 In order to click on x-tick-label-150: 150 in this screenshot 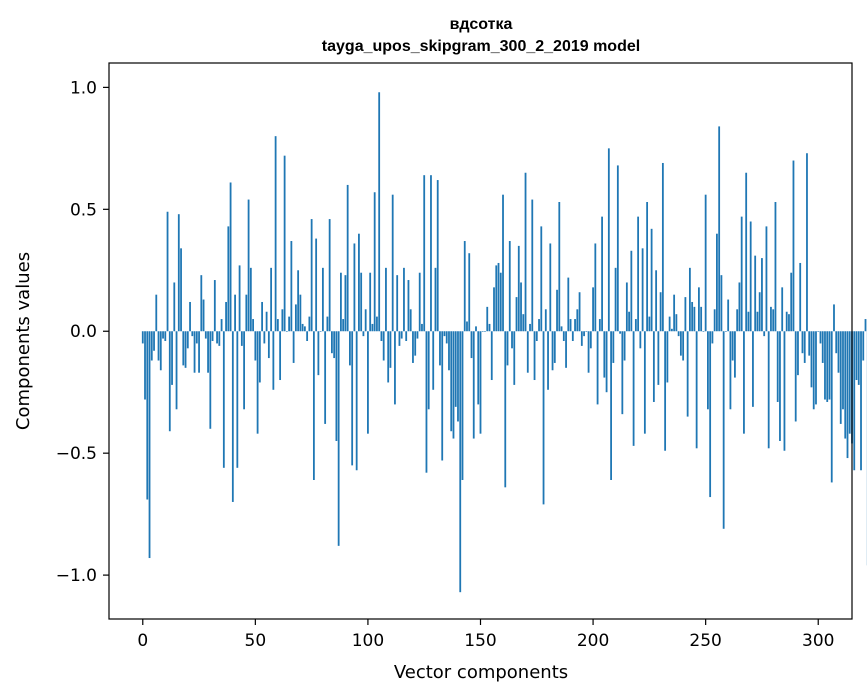, I will do `click(480, 641)`.